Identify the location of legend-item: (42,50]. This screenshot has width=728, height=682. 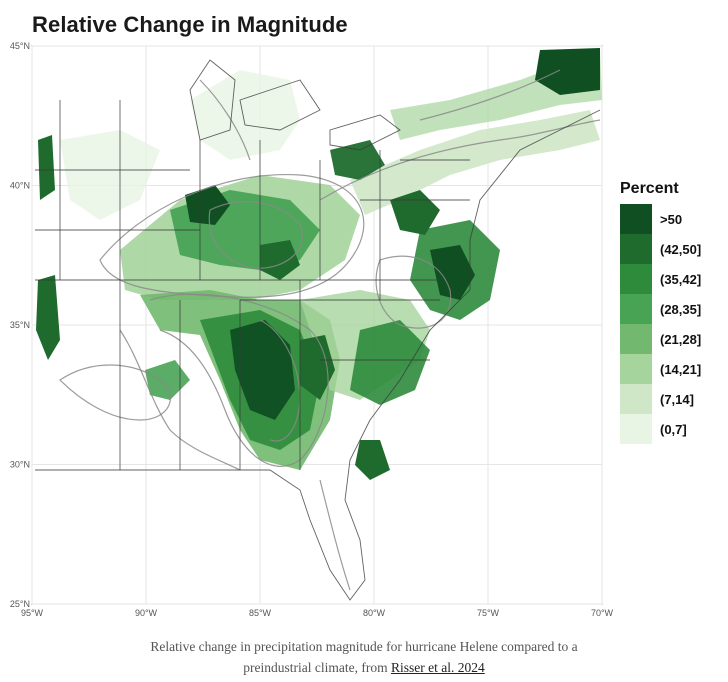
(670, 249).